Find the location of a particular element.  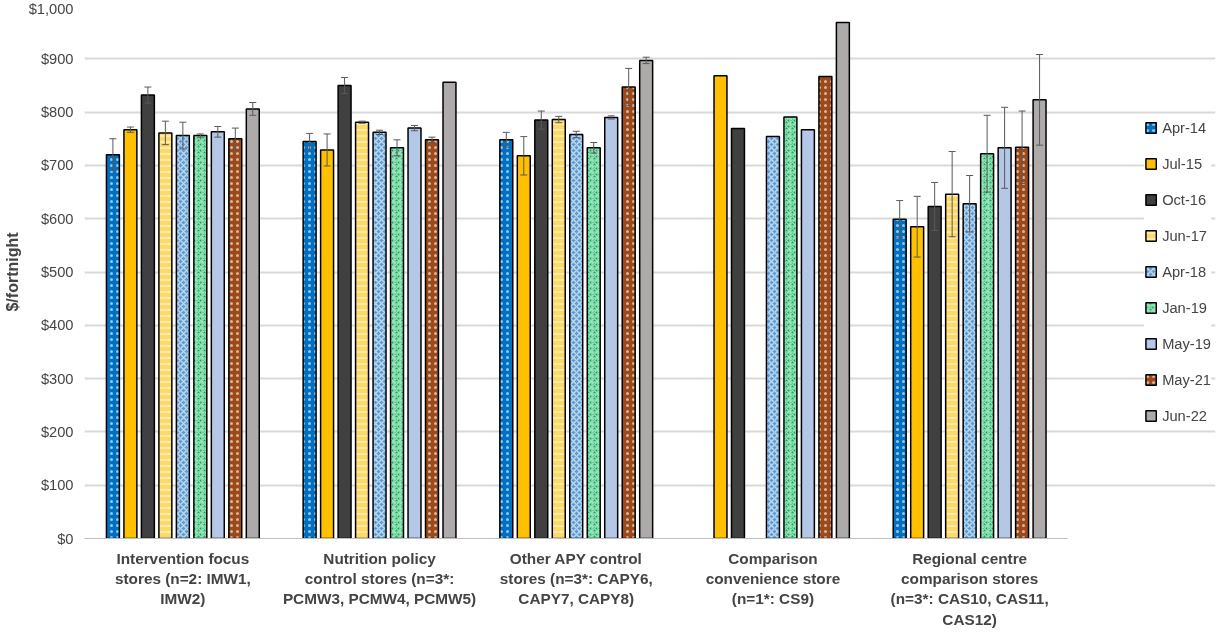

legend-label: Apr-18 is located at coordinates (1184, 271).